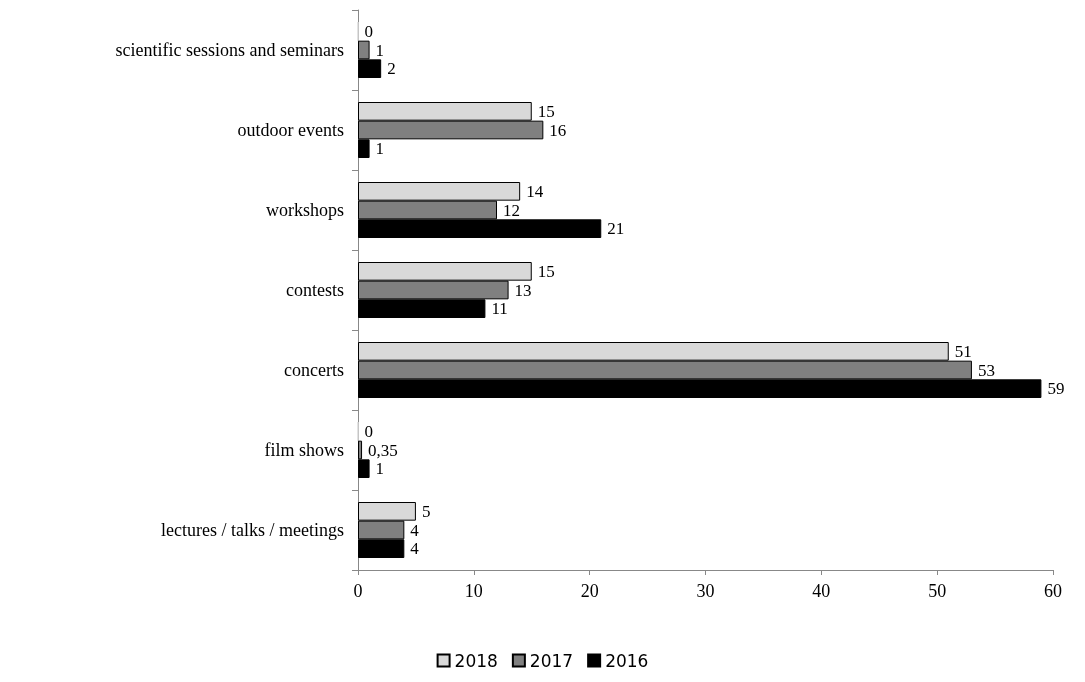  I want to click on data-label: 16, so click(558, 130).